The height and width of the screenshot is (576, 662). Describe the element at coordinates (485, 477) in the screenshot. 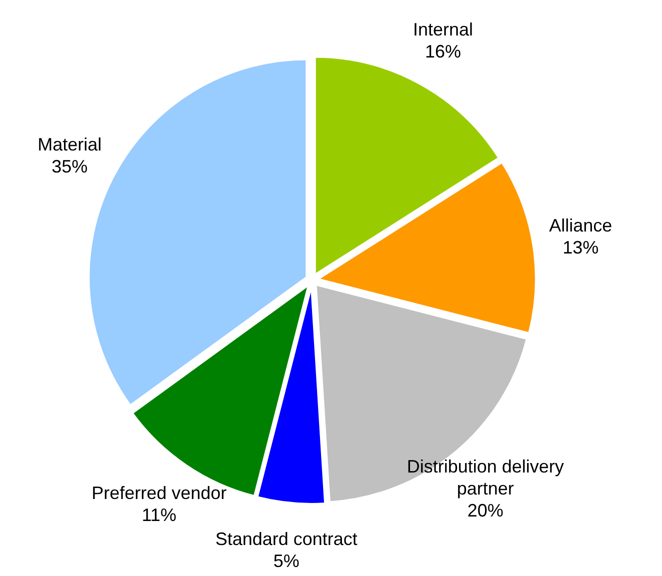

I see `slice-label: Distribution delivery partner` at that location.